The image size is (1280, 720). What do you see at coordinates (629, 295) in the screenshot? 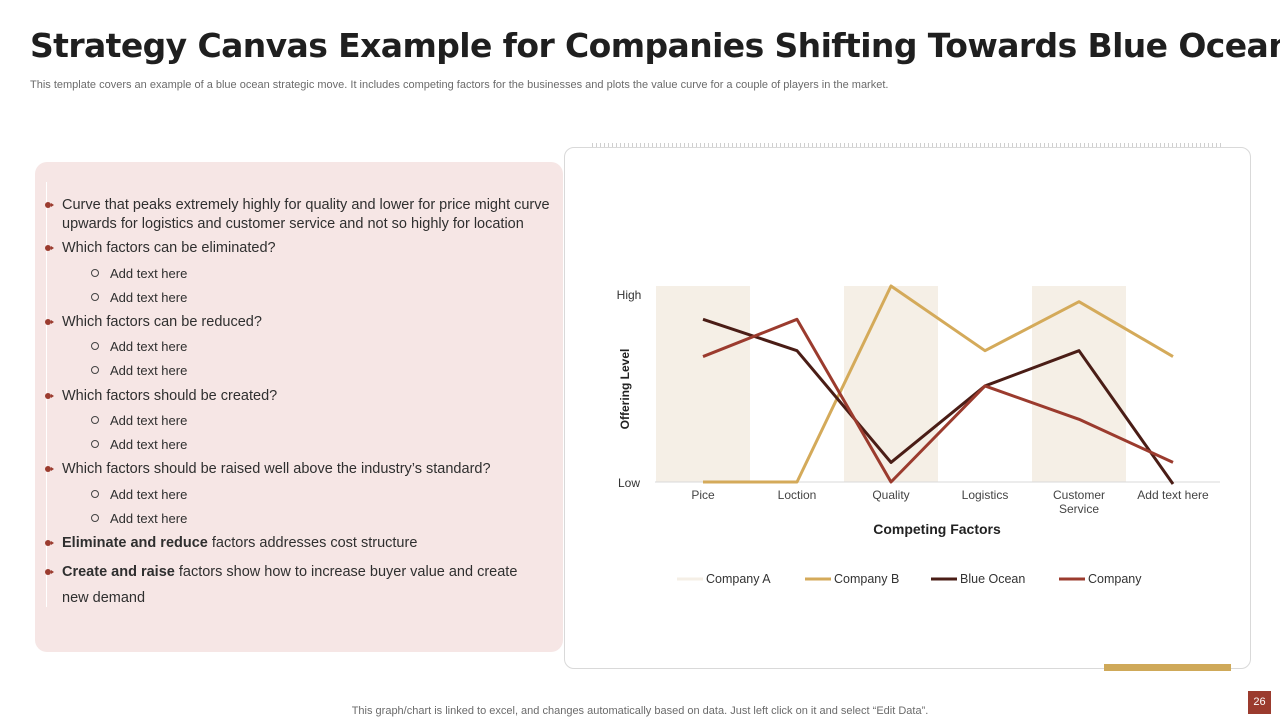
I see `y-tick-high: High` at bounding box center [629, 295].